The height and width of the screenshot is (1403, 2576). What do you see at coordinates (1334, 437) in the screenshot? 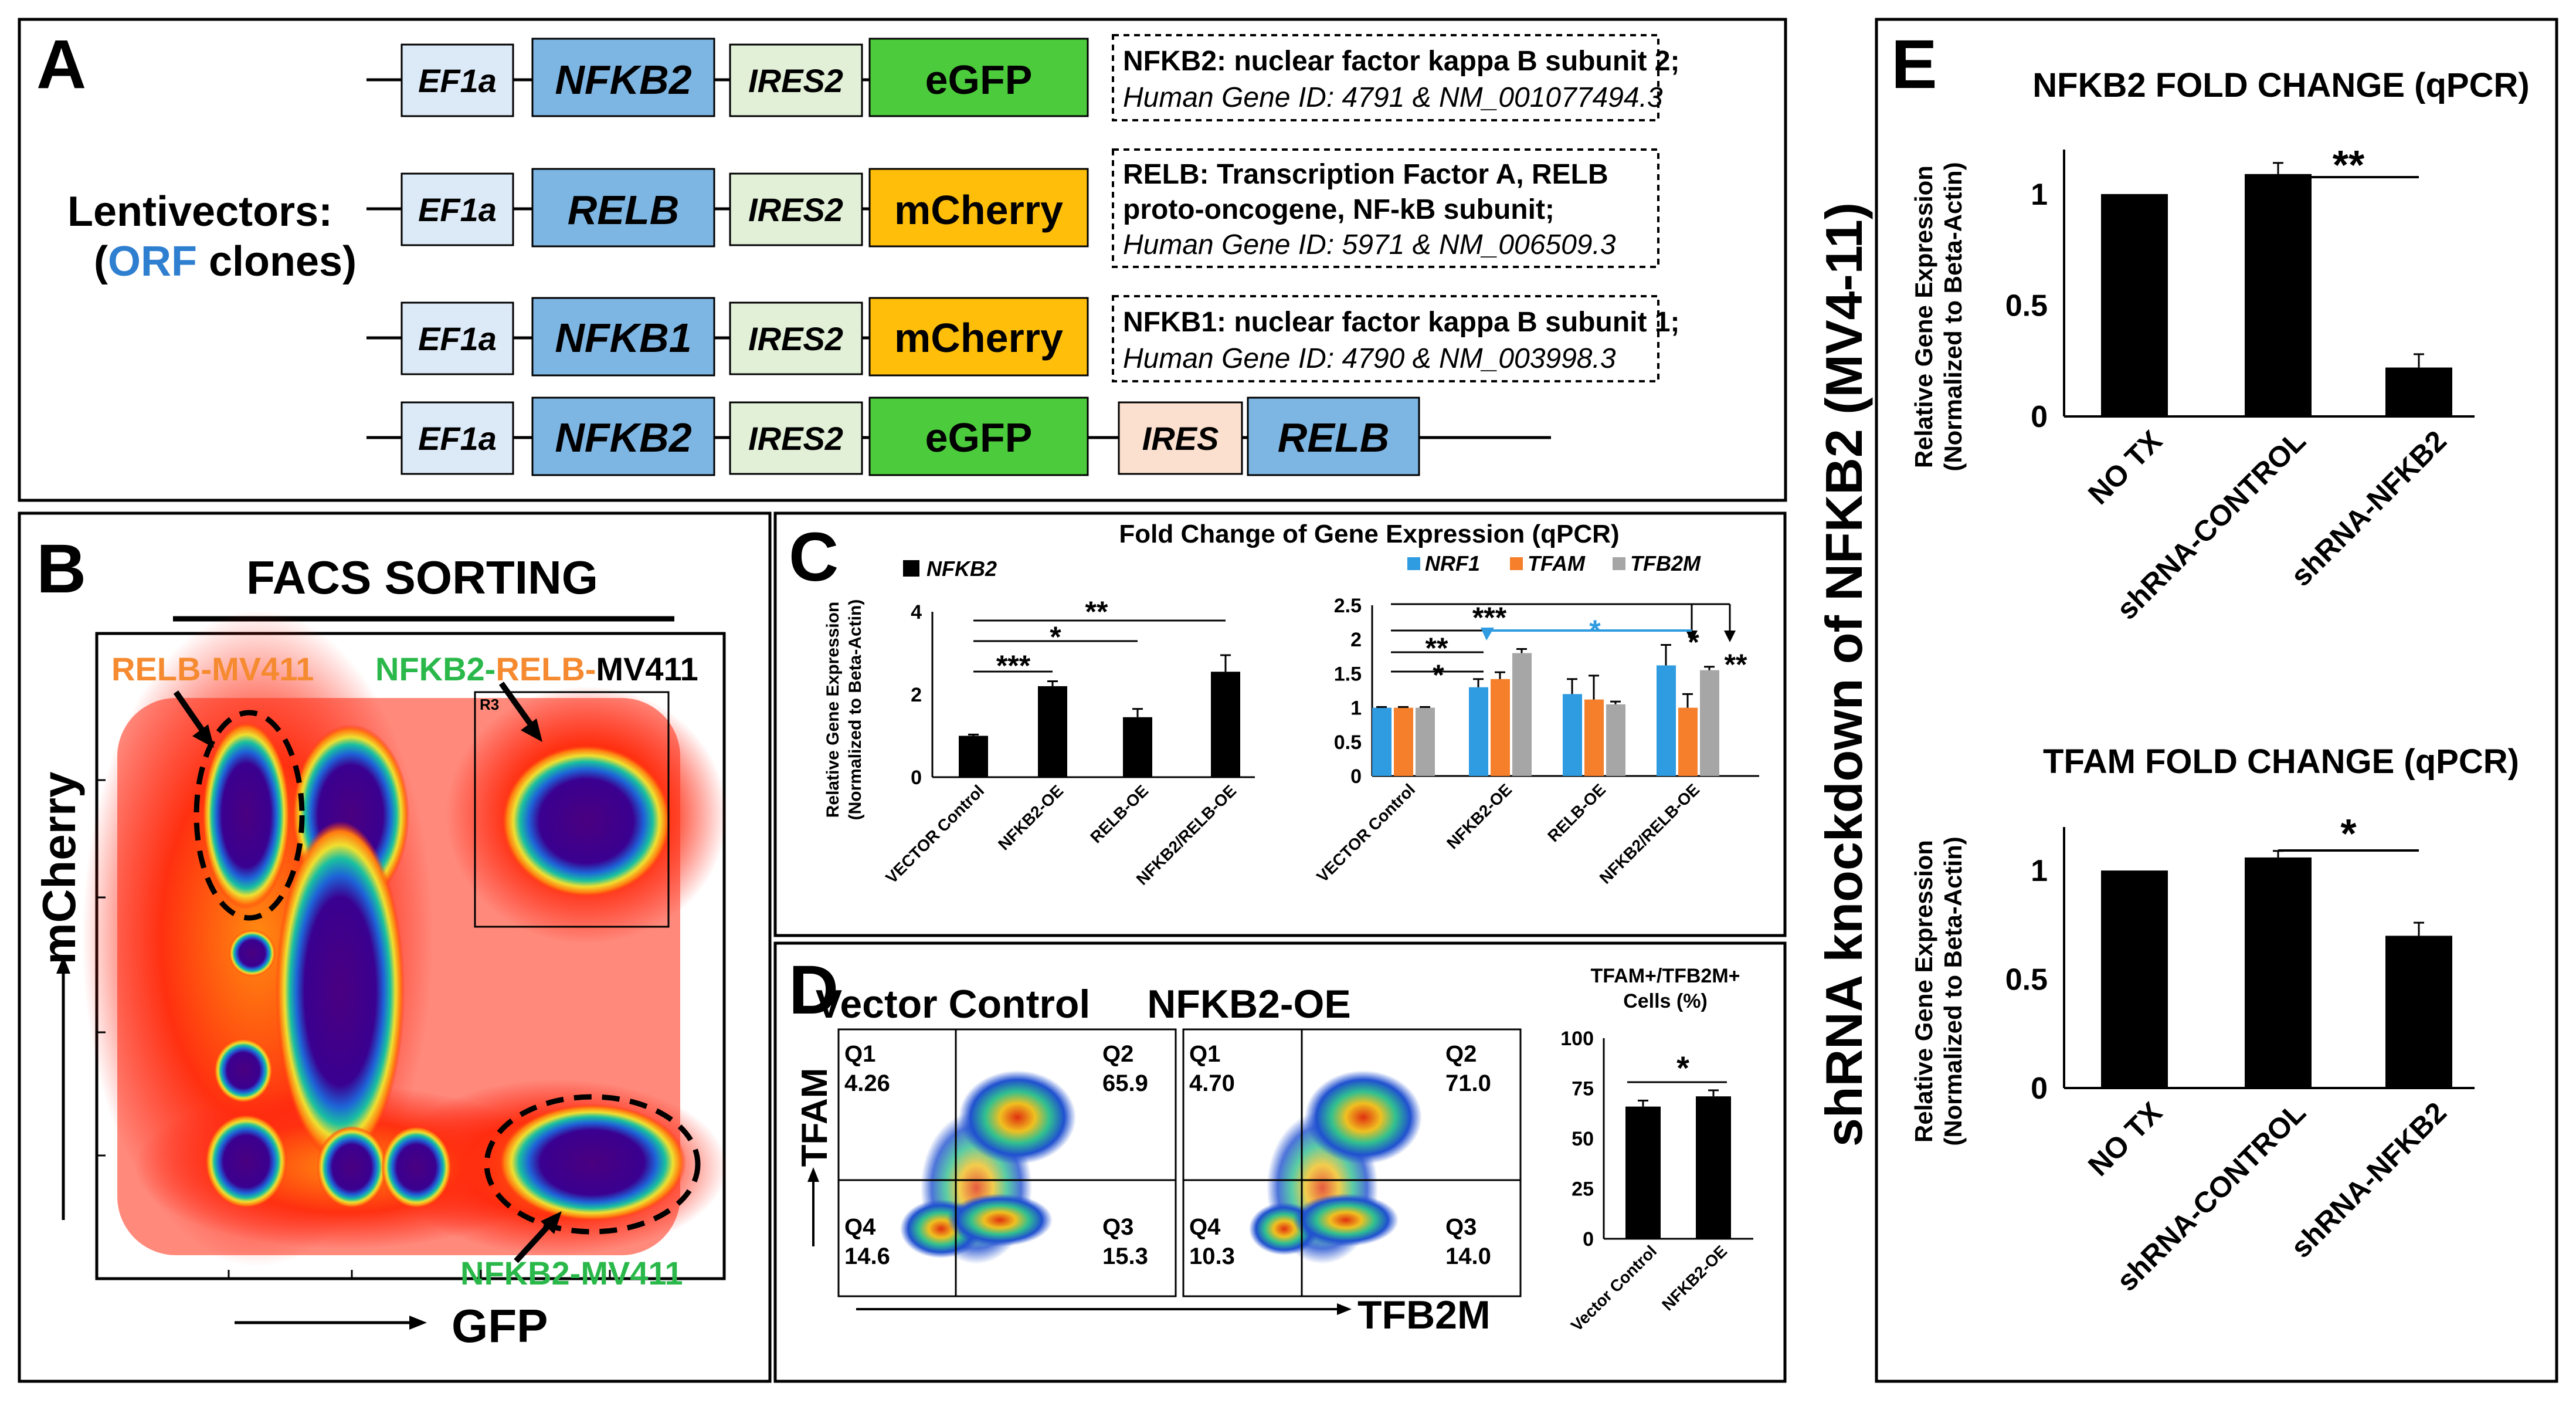
I see `relb-gene-label: RELB` at bounding box center [1334, 437].